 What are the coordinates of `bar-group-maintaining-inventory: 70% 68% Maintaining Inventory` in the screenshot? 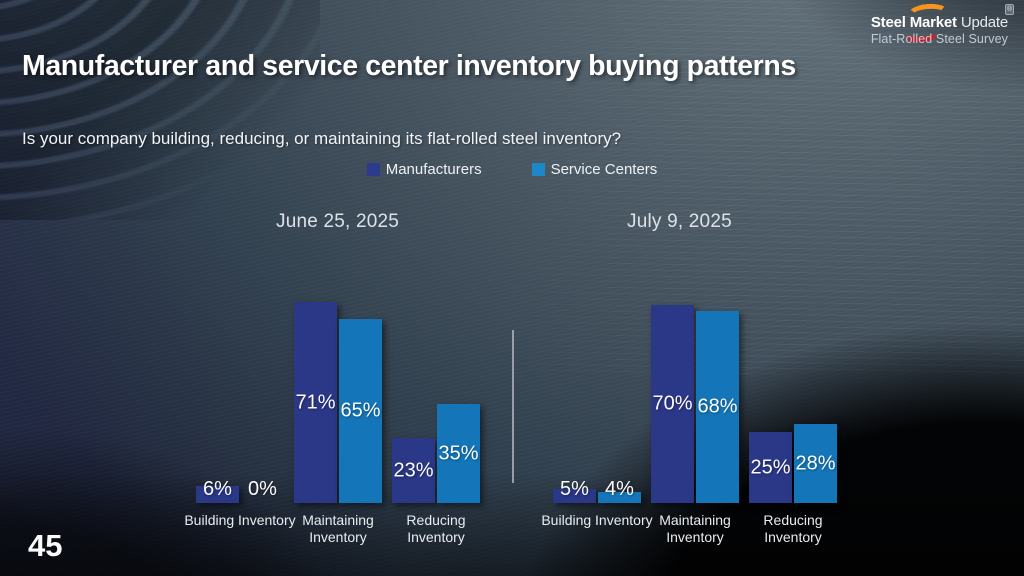 It's located at (695, 425).